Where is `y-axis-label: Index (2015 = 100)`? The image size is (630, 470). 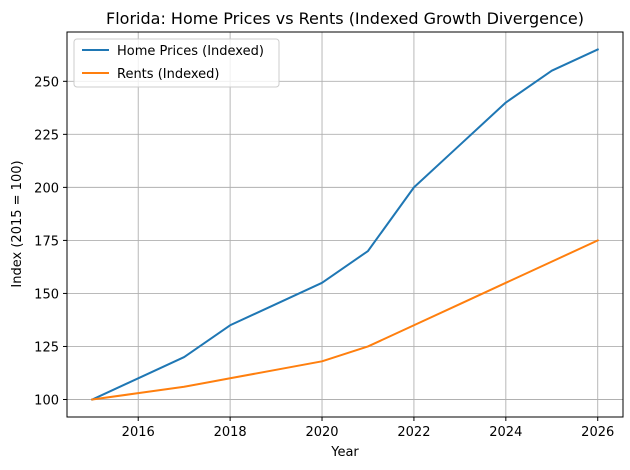 y-axis-label: Index (2015 = 100) is located at coordinates (17, 223).